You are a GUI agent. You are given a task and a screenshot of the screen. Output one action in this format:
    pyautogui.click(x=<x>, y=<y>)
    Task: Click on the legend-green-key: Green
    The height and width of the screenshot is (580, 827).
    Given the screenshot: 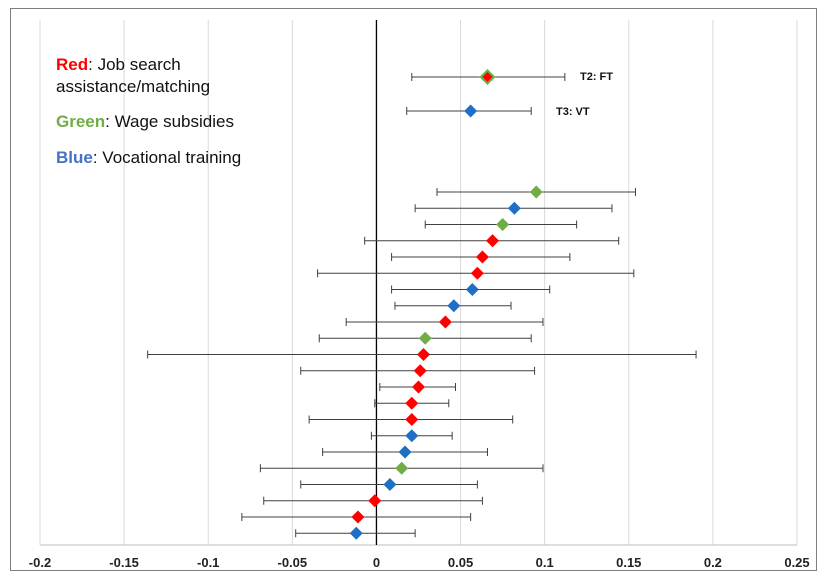 What is the action you would take?
    pyautogui.click(x=80, y=121)
    